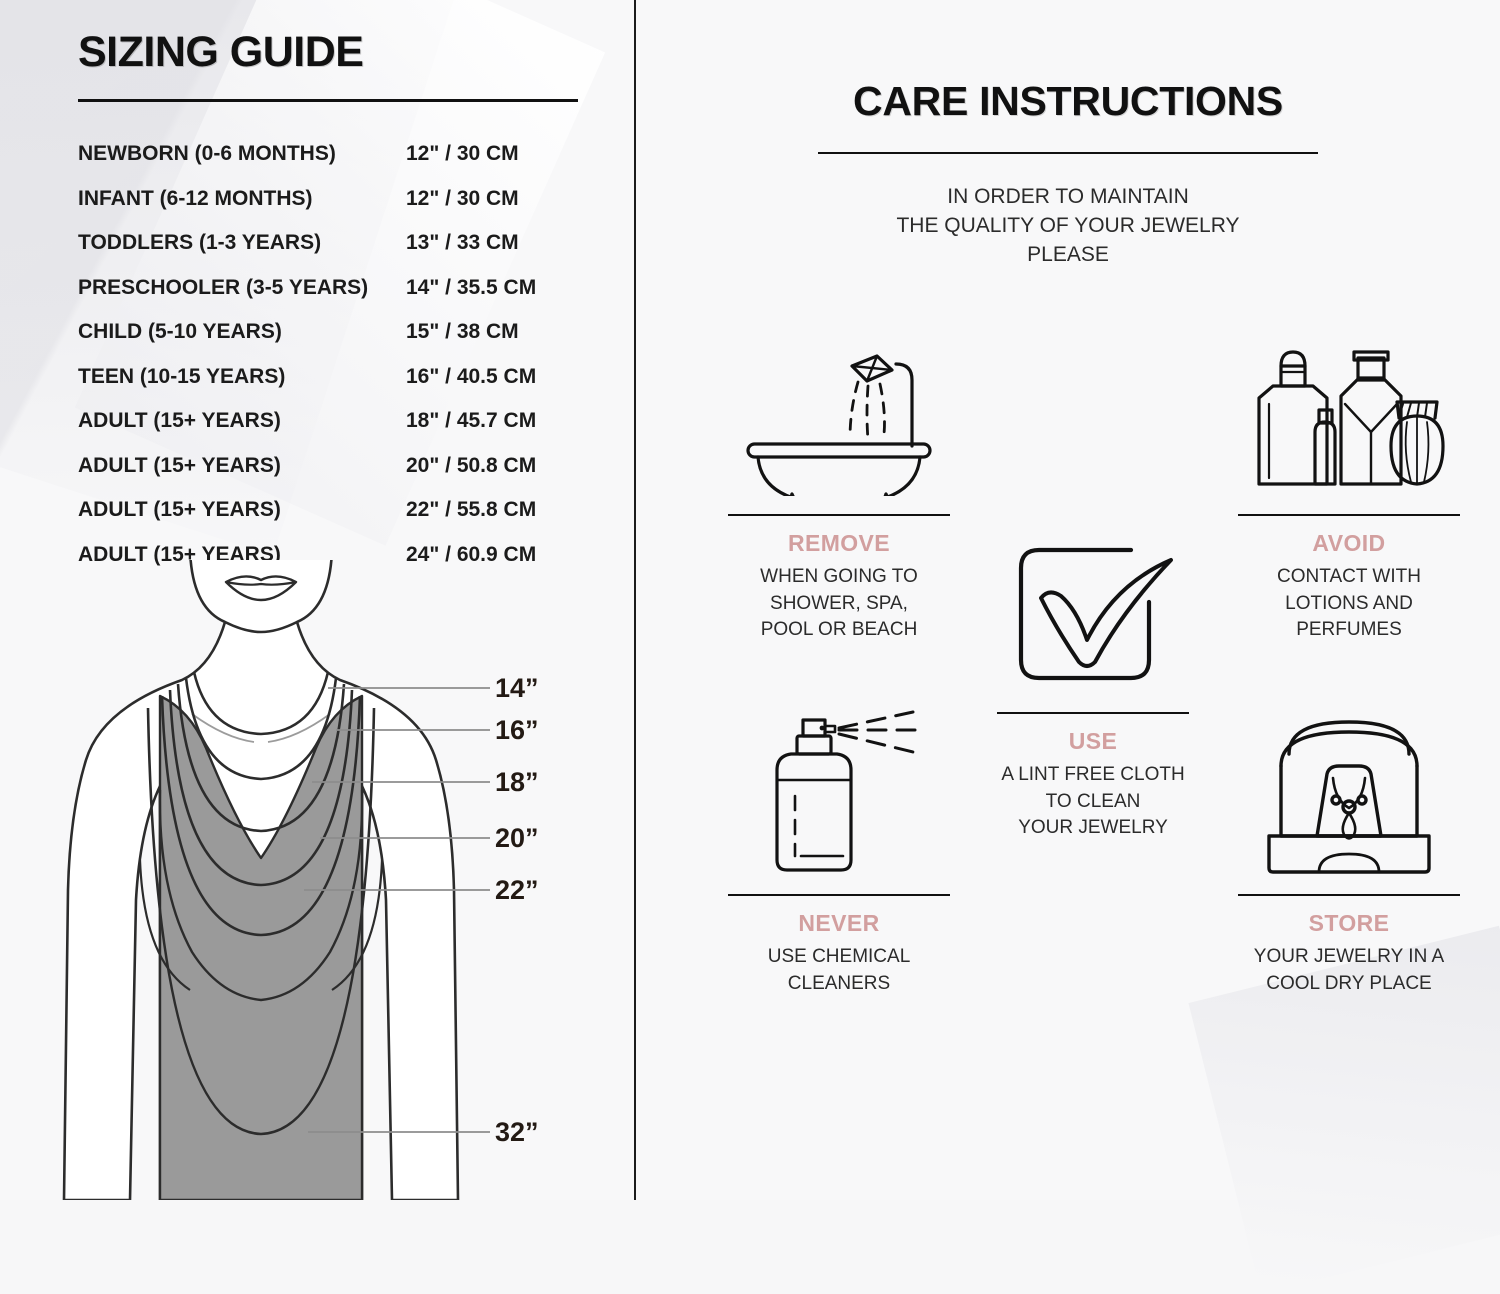 Image resolution: width=1500 pixels, height=1294 pixels. What do you see at coordinates (1093, 741) in the screenshot?
I see `care-card-heading: USE` at bounding box center [1093, 741].